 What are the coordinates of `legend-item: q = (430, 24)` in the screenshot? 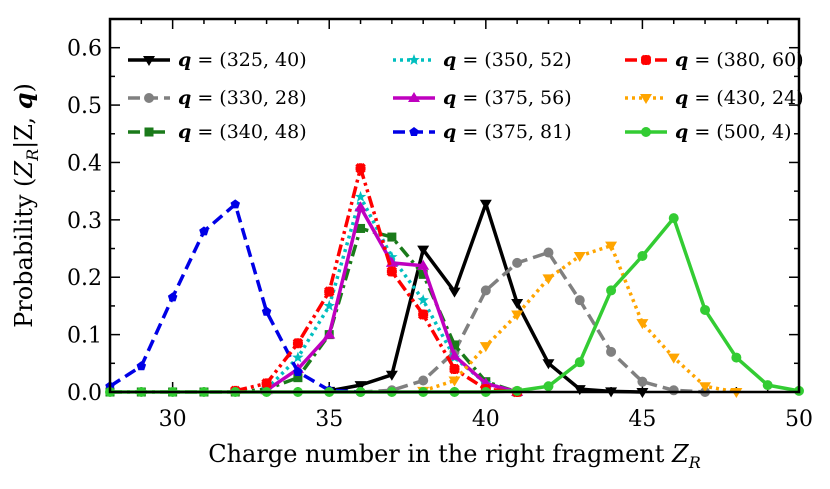 It's located at (714, 98).